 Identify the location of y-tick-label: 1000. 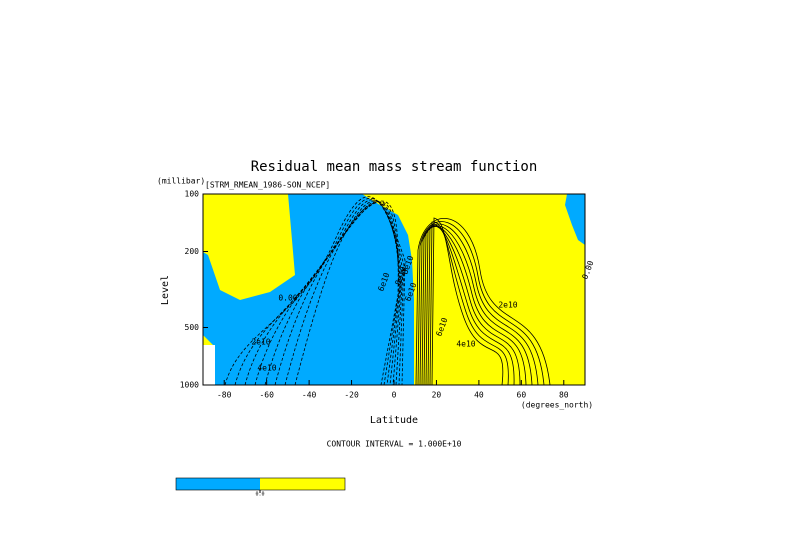
(189, 385).